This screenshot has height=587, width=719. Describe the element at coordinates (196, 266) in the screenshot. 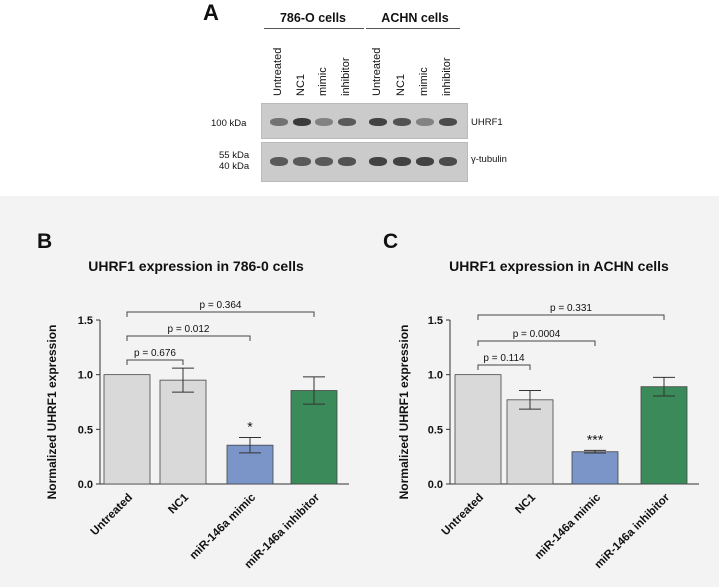

I see `chart-title: UHRF1 expression in 786-0 cells` at that location.